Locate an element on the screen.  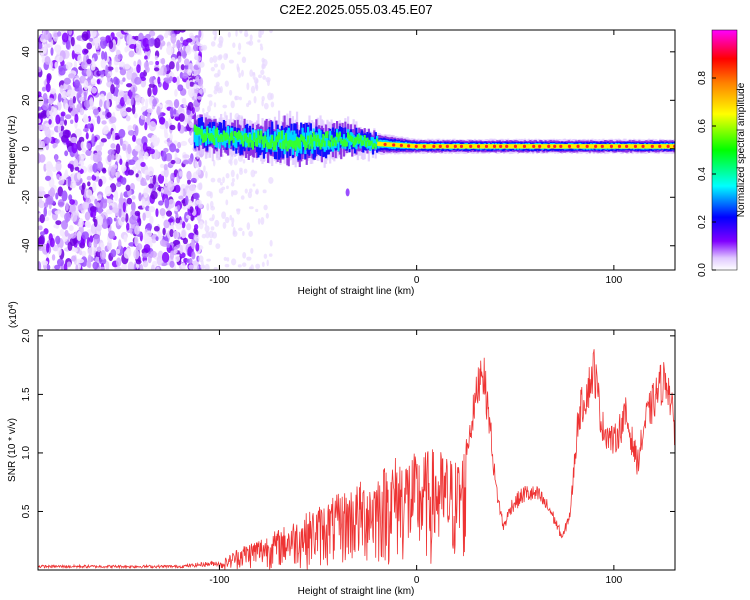
colorbar-tick-label: 0.6 is located at coordinates (702, 126).